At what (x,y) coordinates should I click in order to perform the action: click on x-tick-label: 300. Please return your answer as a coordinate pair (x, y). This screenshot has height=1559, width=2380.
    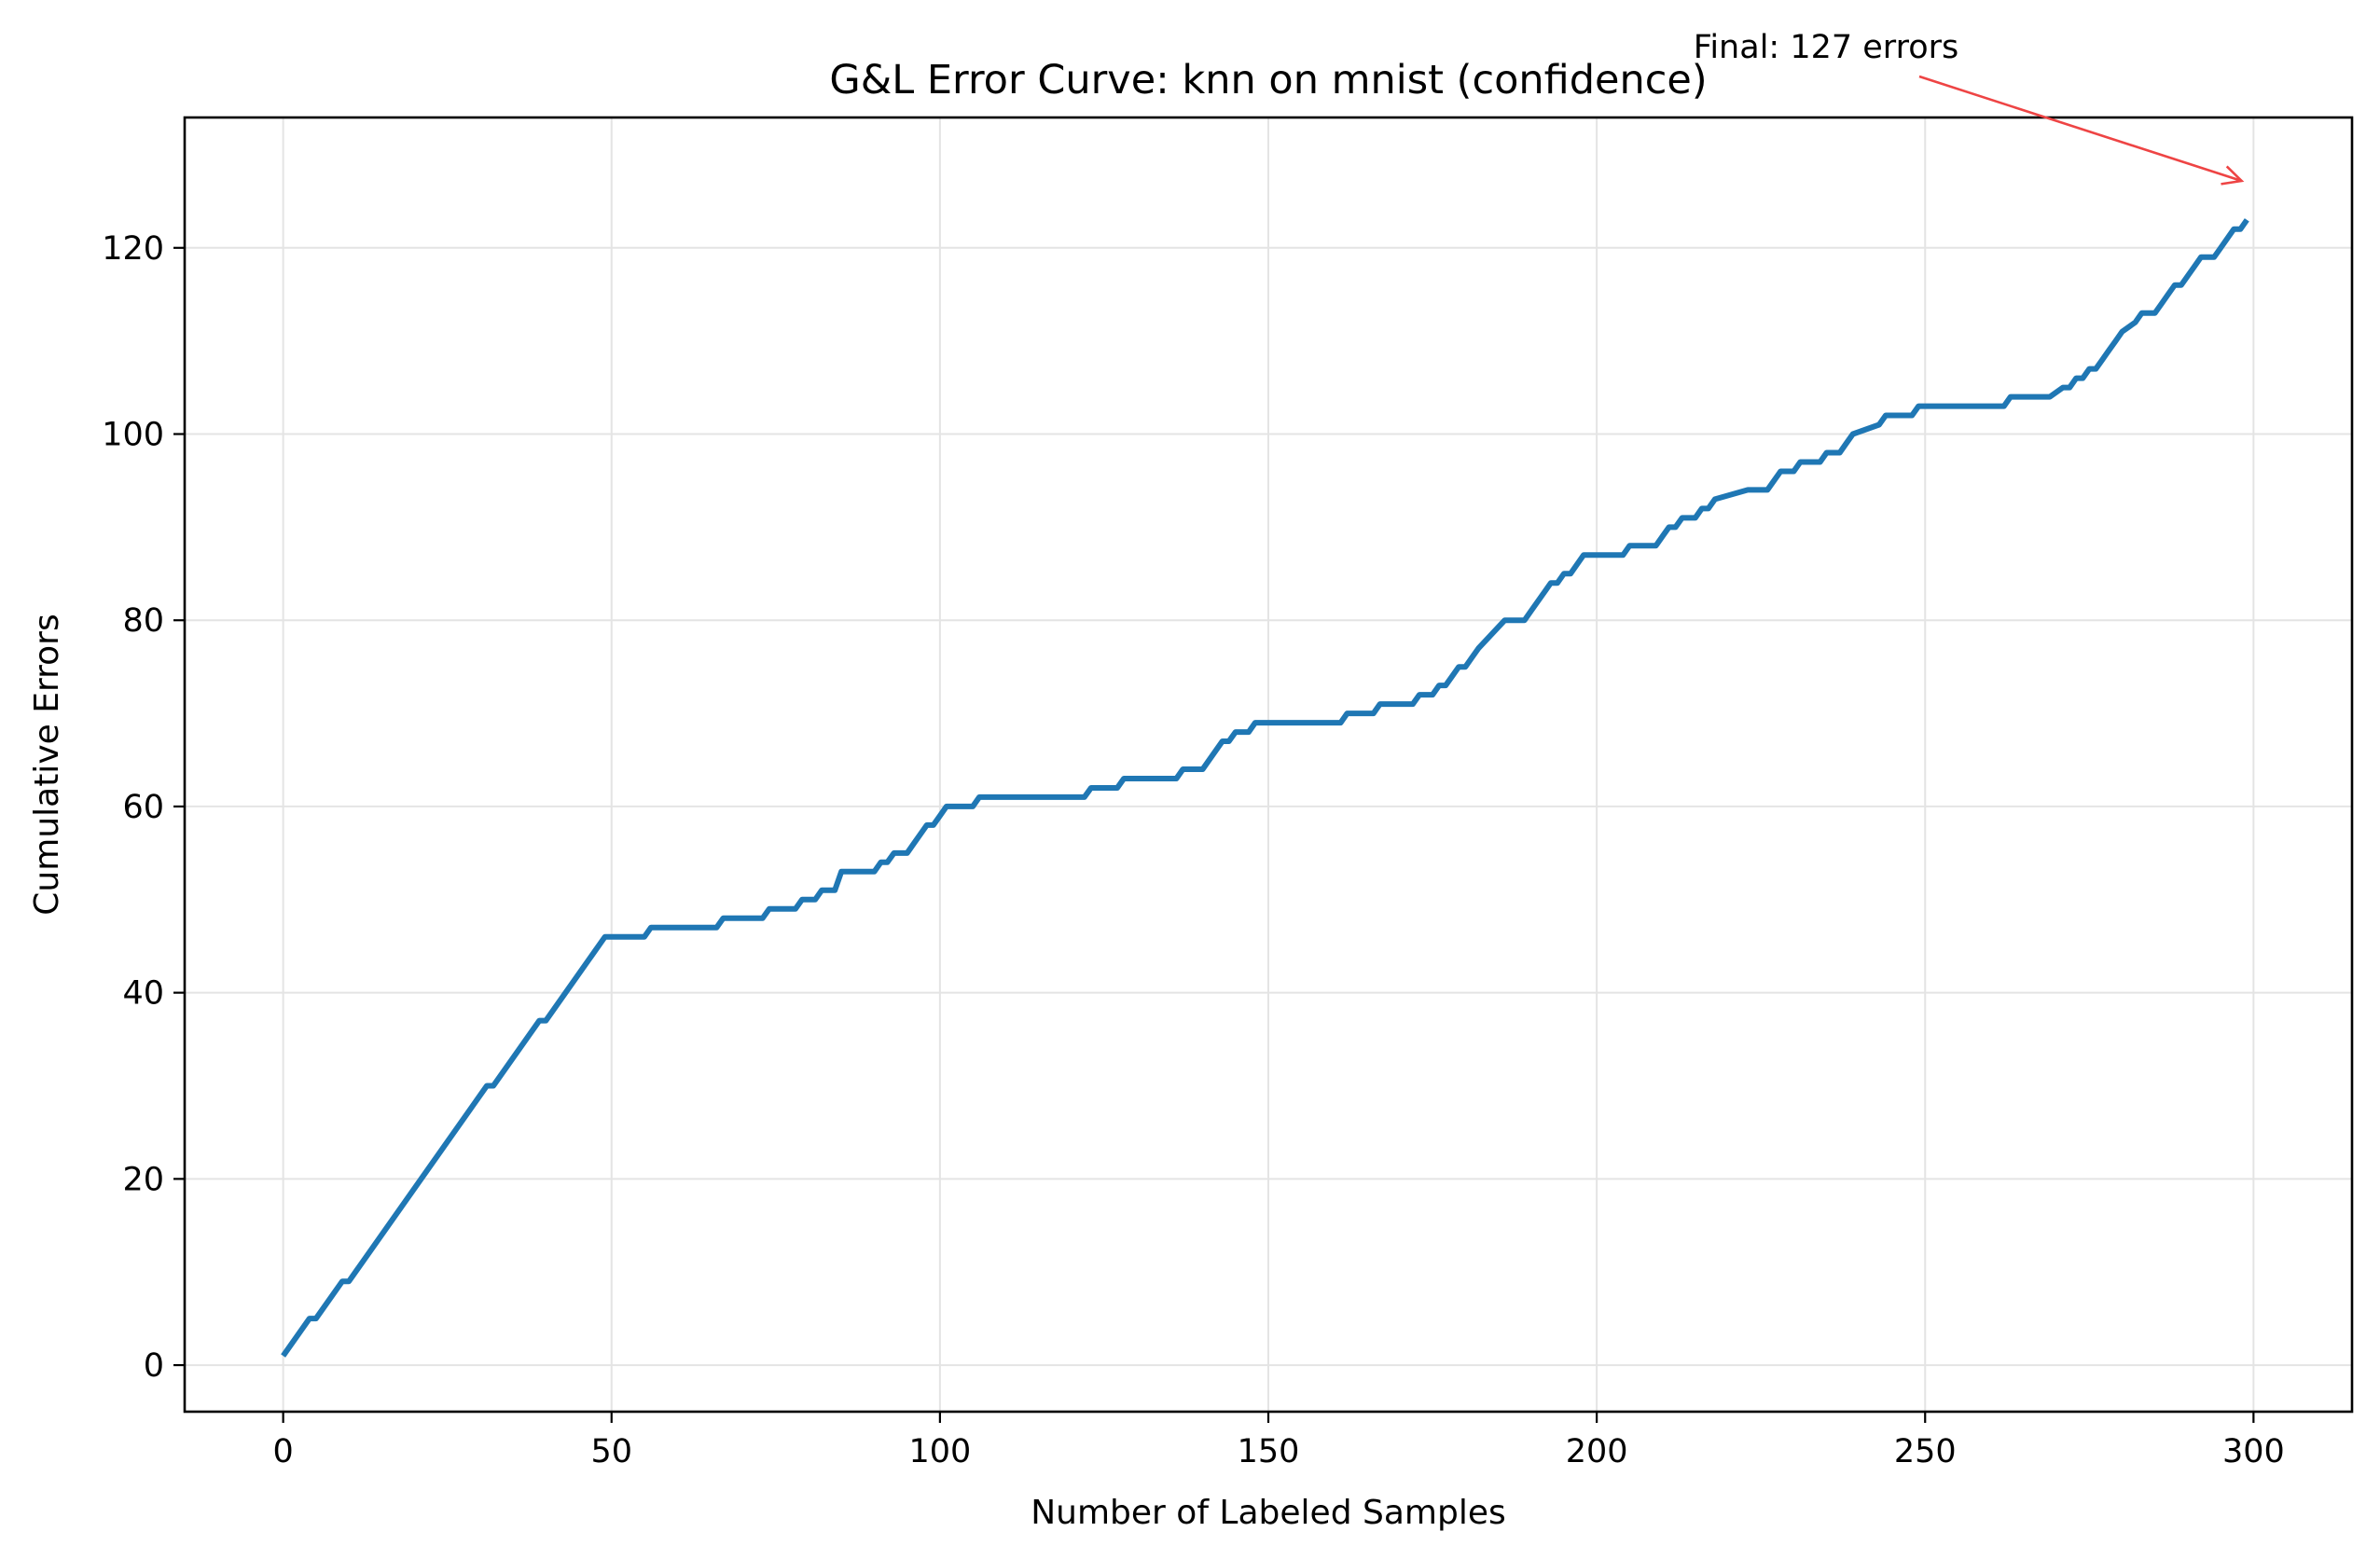
    Looking at the image, I should click on (2253, 1451).